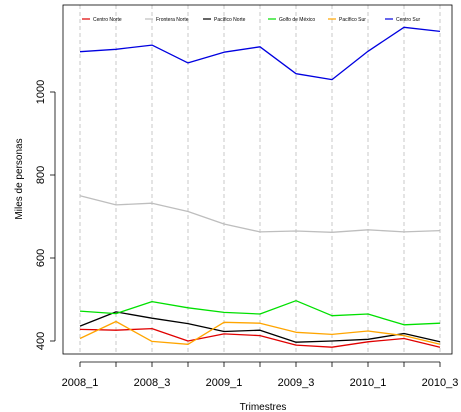 Image resolution: width=461 pixels, height=412 pixels. I want to click on y-tick-label: 600, so click(41, 258).